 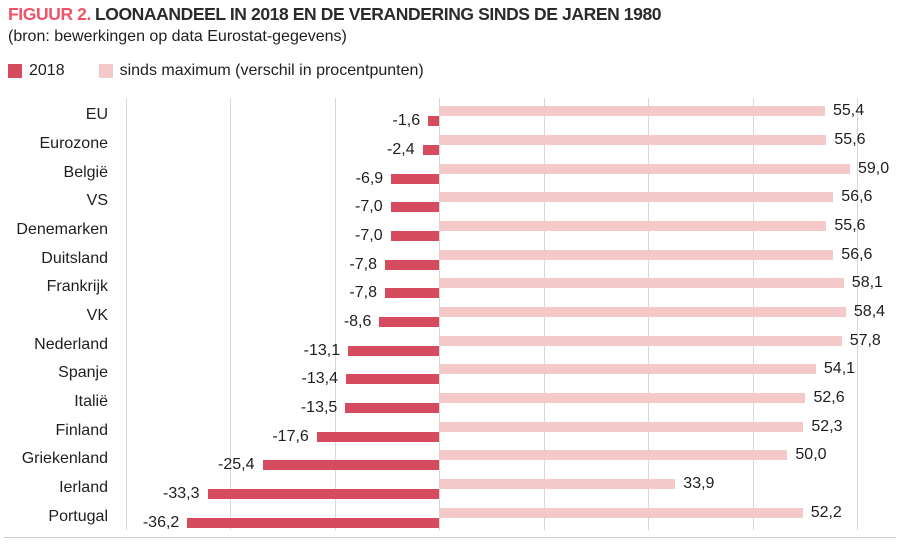 I want to click on category-row: Finland 52,3 -17,6, so click(x=450, y=429).